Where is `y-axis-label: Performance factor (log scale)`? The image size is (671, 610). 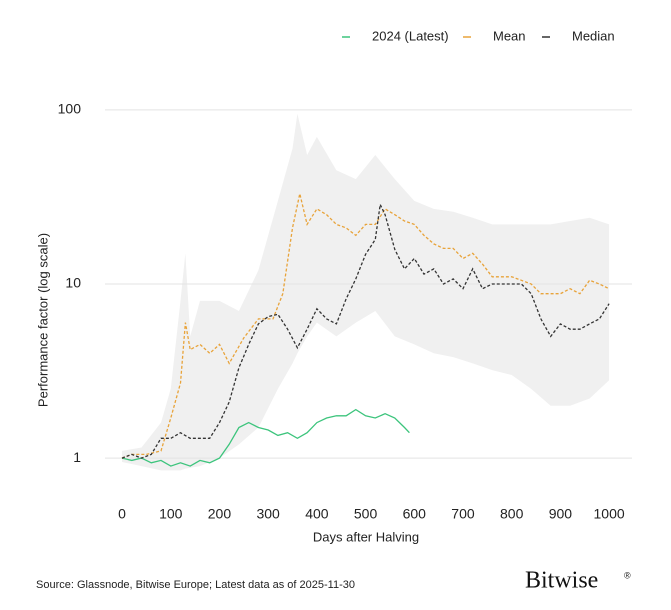 y-axis-label: Performance factor (log scale) is located at coordinates (42, 320).